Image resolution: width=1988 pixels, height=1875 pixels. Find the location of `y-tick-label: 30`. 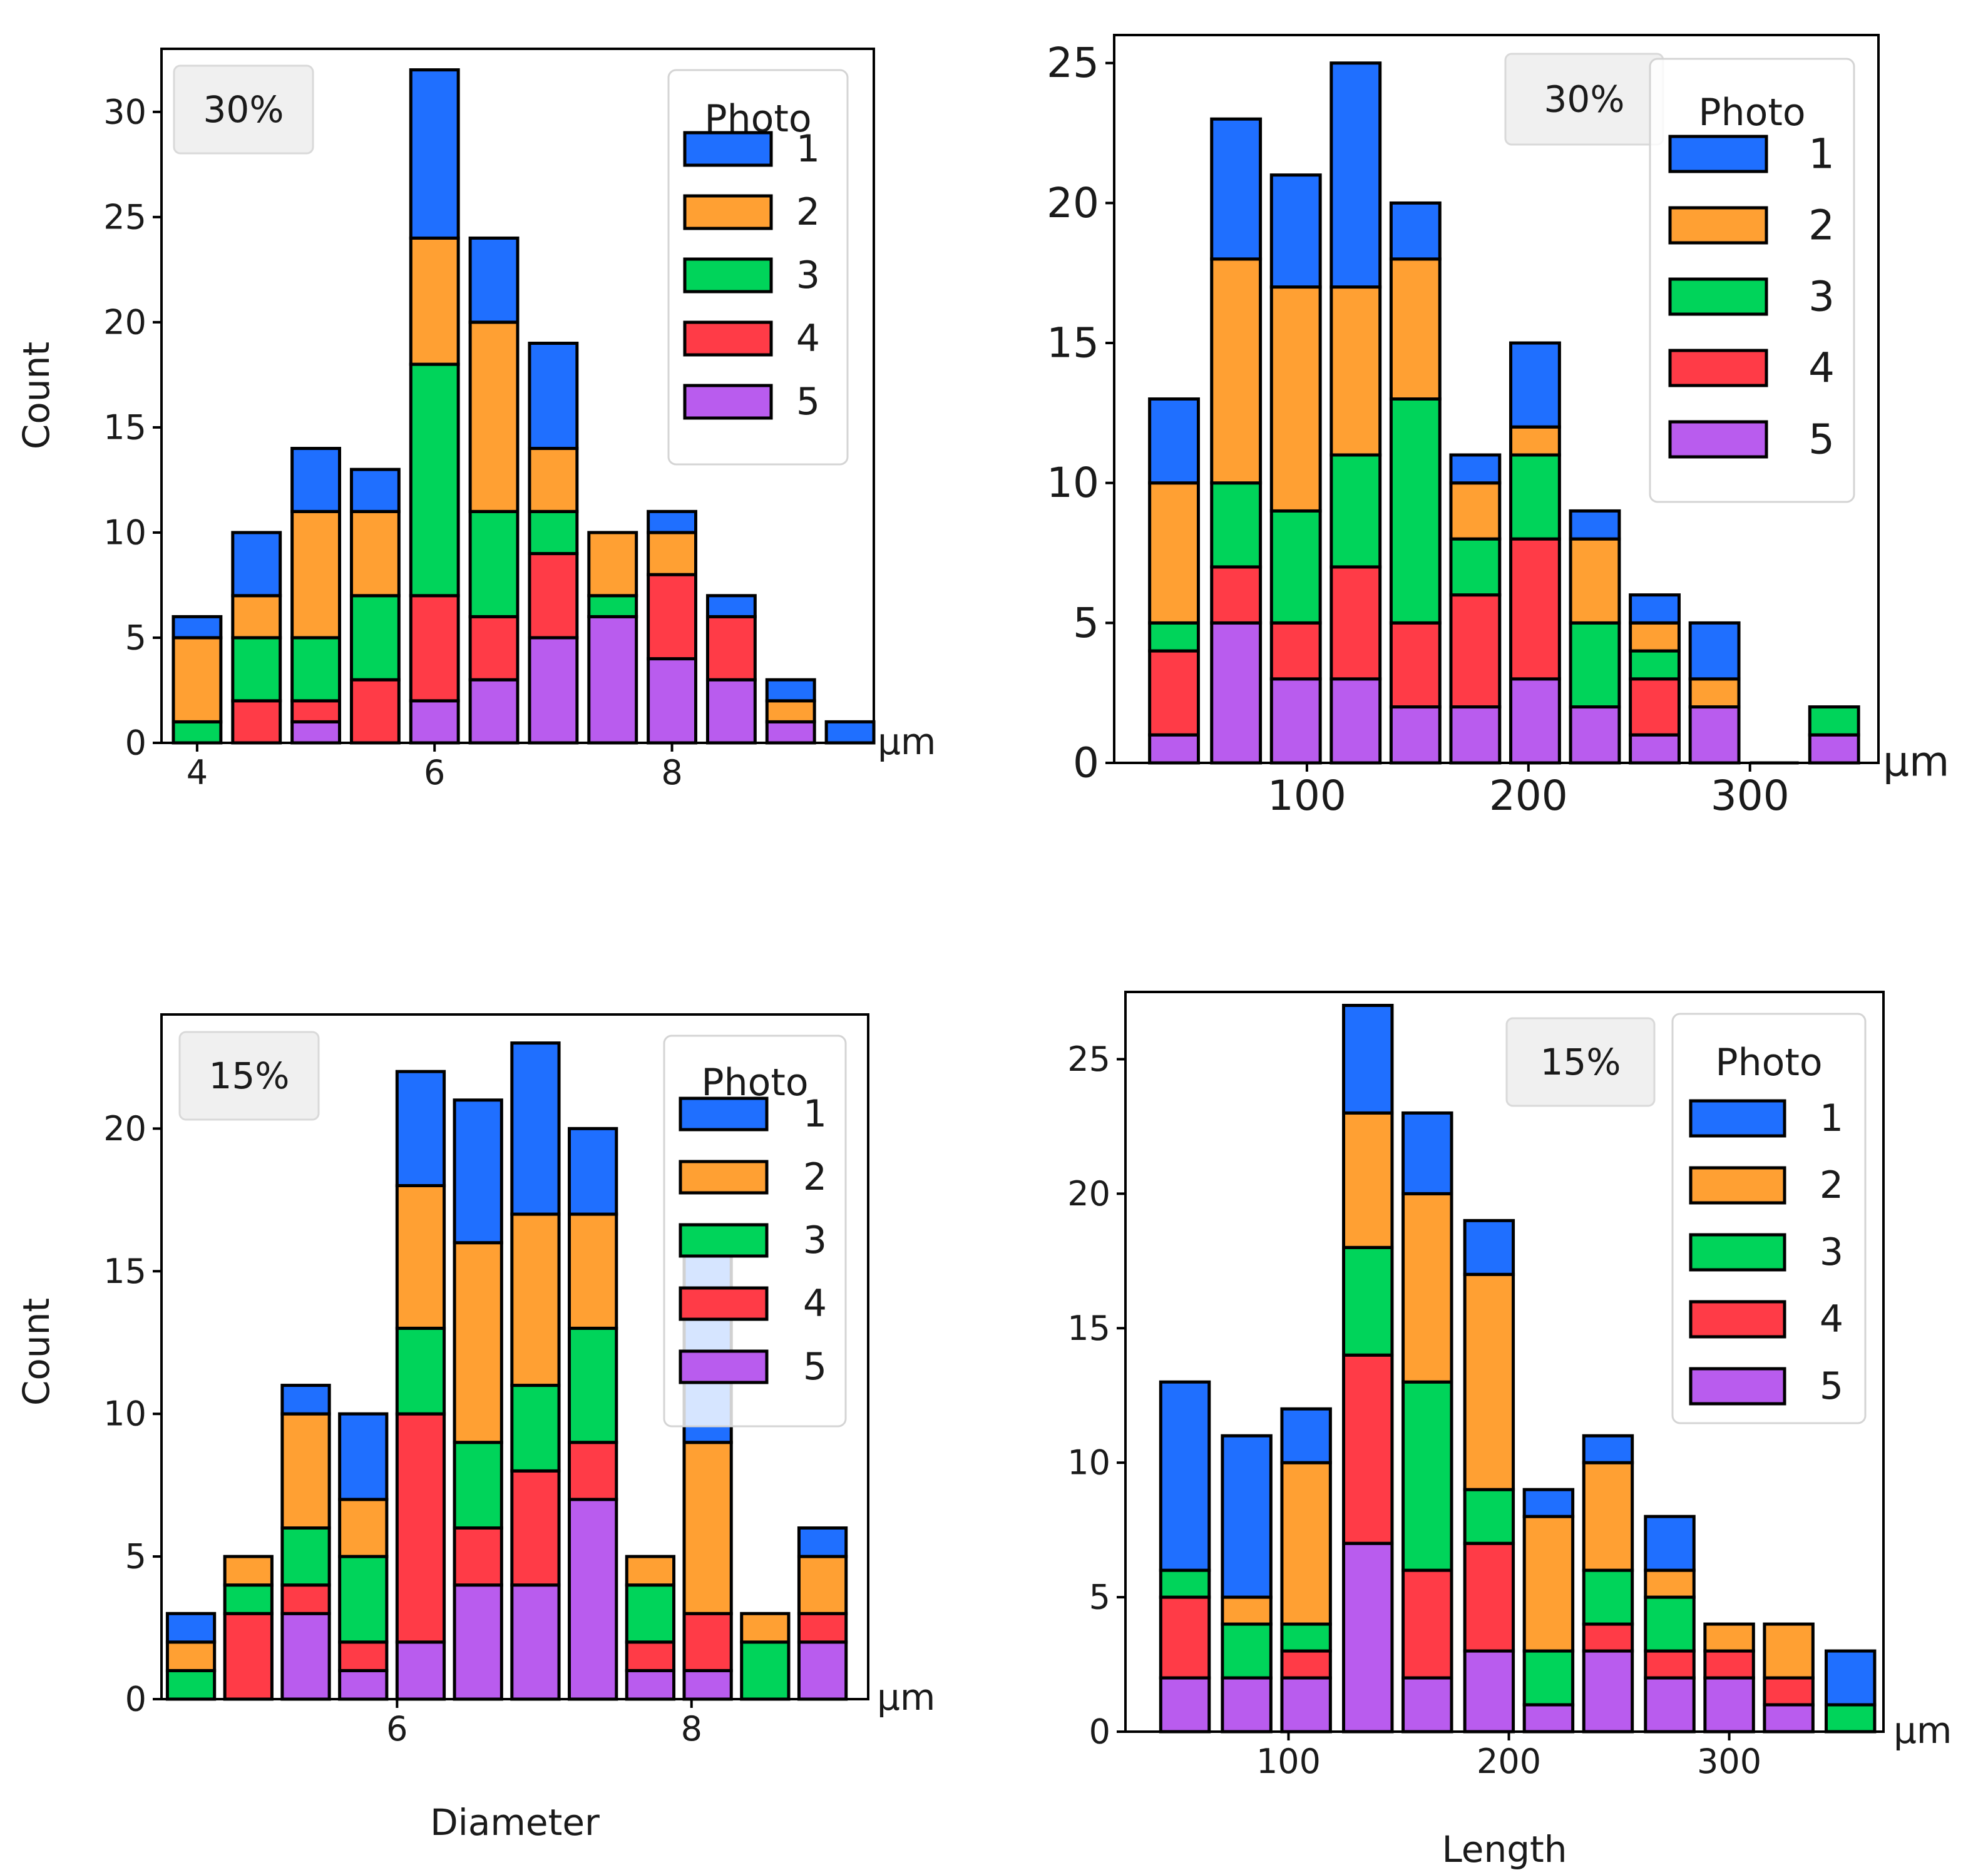

y-tick-label: 30 is located at coordinates (124, 111).